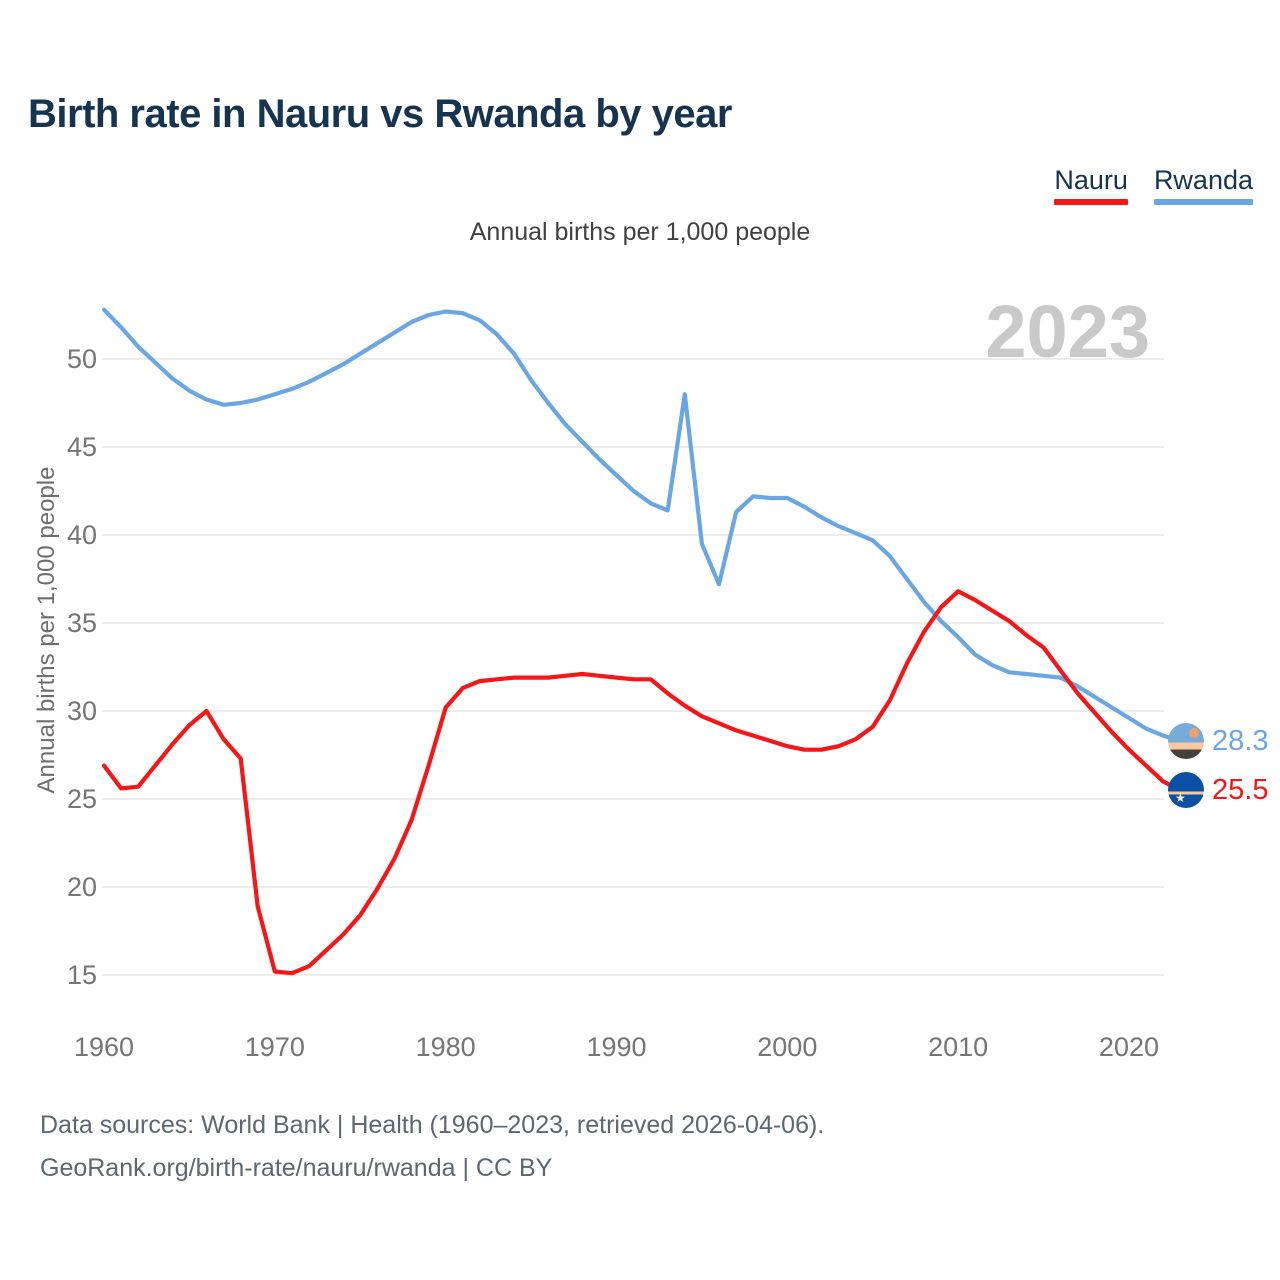 The image size is (1280, 1280). What do you see at coordinates (274, 1047) in the screenshot?
I see `x-tick-label: 1970` at bounding box center [274, 1047].